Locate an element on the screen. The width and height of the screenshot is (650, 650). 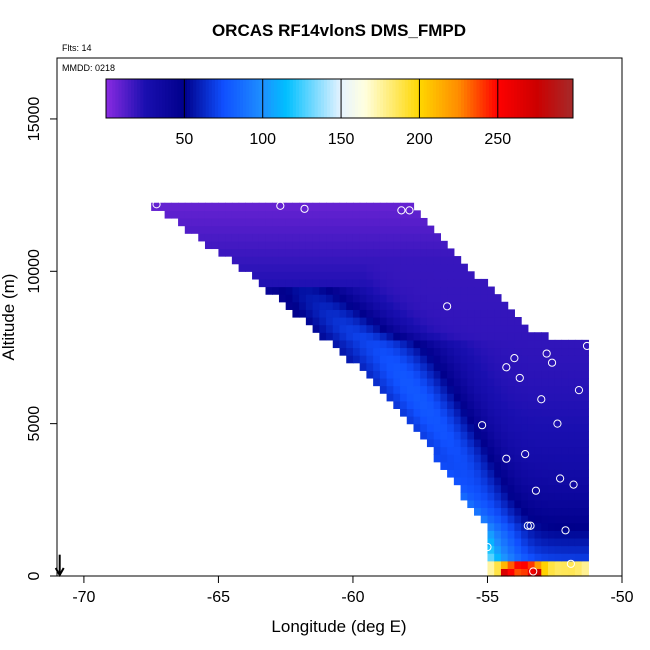
y-tick-label: 0 is located at coordinates (34, 575).